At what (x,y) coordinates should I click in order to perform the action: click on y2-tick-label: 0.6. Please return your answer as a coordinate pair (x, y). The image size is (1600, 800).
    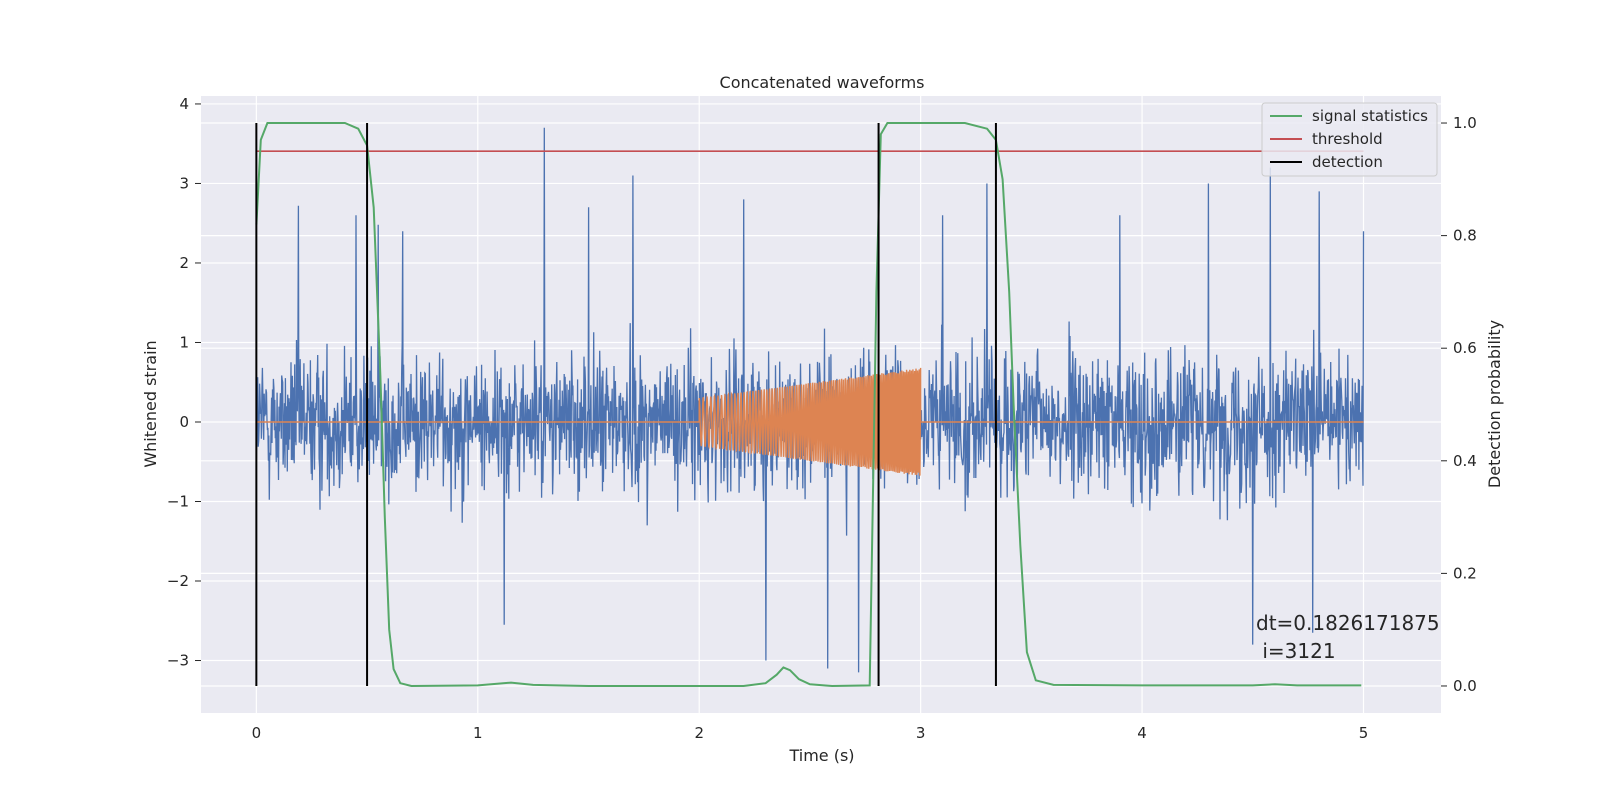
    Looking at the image, I should click on (1465, 348).